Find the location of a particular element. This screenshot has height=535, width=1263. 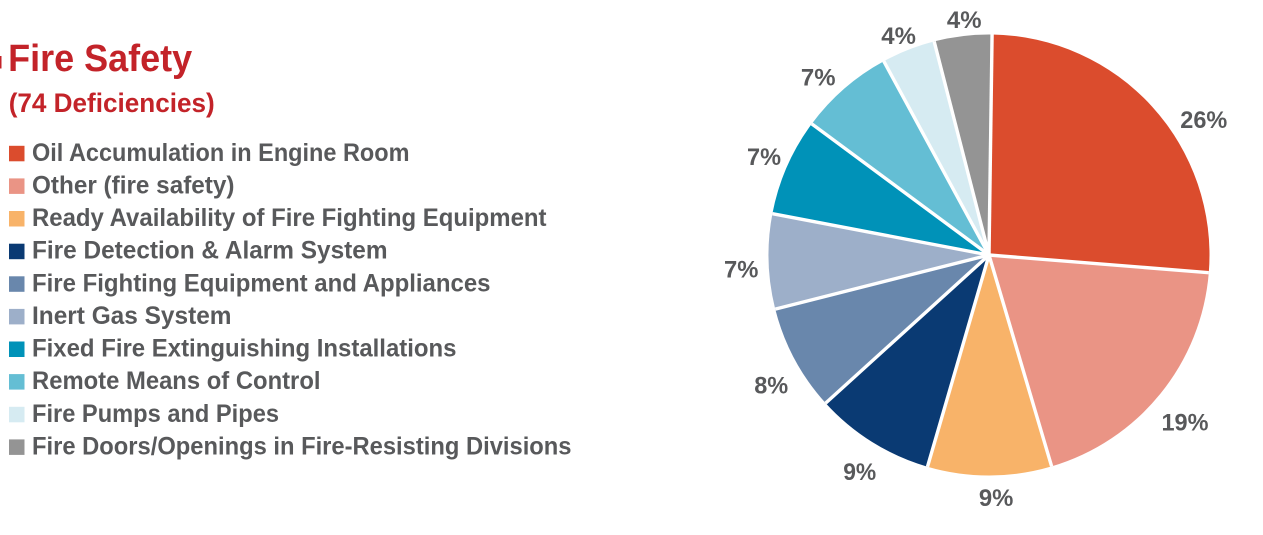

svg-text: Fire Detection & Alarm System is located at coordinates (210, 251).